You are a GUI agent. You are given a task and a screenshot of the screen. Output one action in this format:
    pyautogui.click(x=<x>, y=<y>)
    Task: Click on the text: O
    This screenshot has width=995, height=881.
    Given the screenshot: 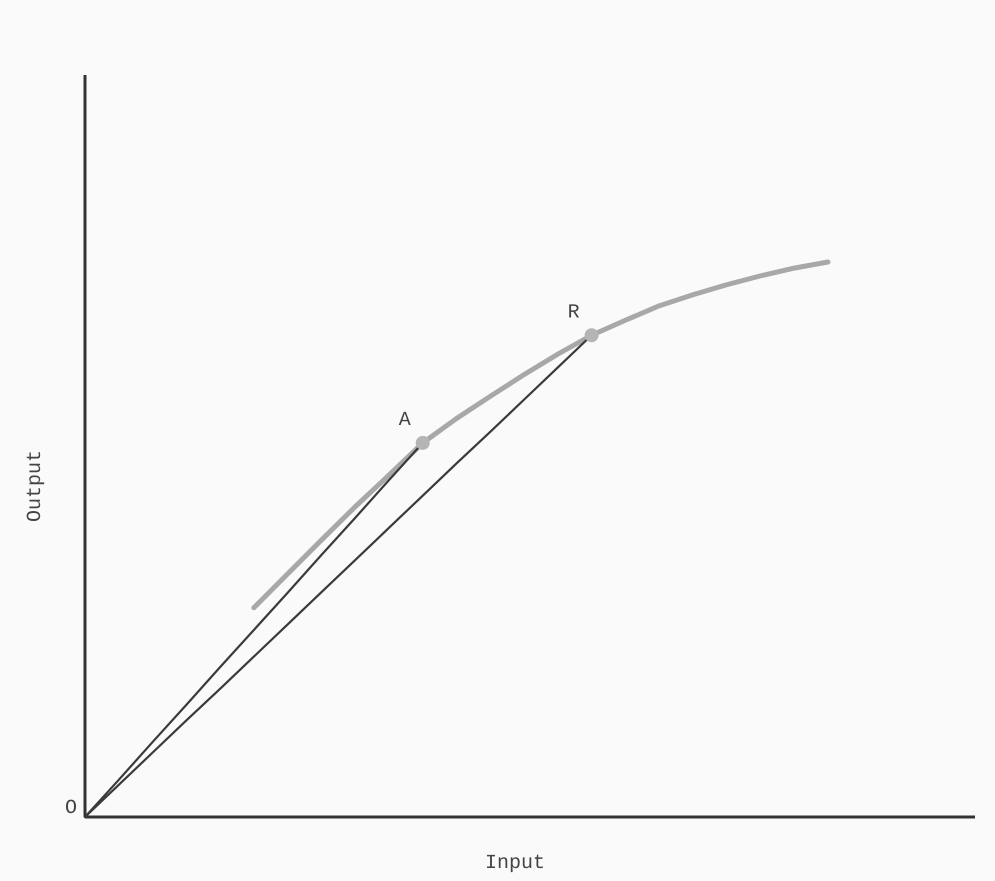 What is the action you would take?
    pyautogui.click(x=71, y=808)
    